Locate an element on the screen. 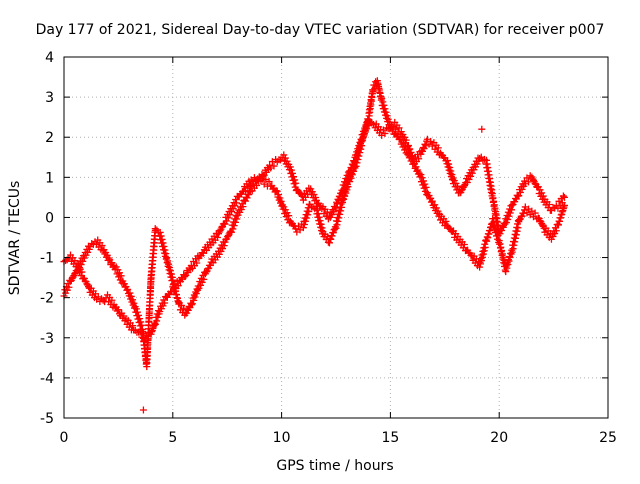  y-tick-label: 2 is located at coordinates (49, 138).